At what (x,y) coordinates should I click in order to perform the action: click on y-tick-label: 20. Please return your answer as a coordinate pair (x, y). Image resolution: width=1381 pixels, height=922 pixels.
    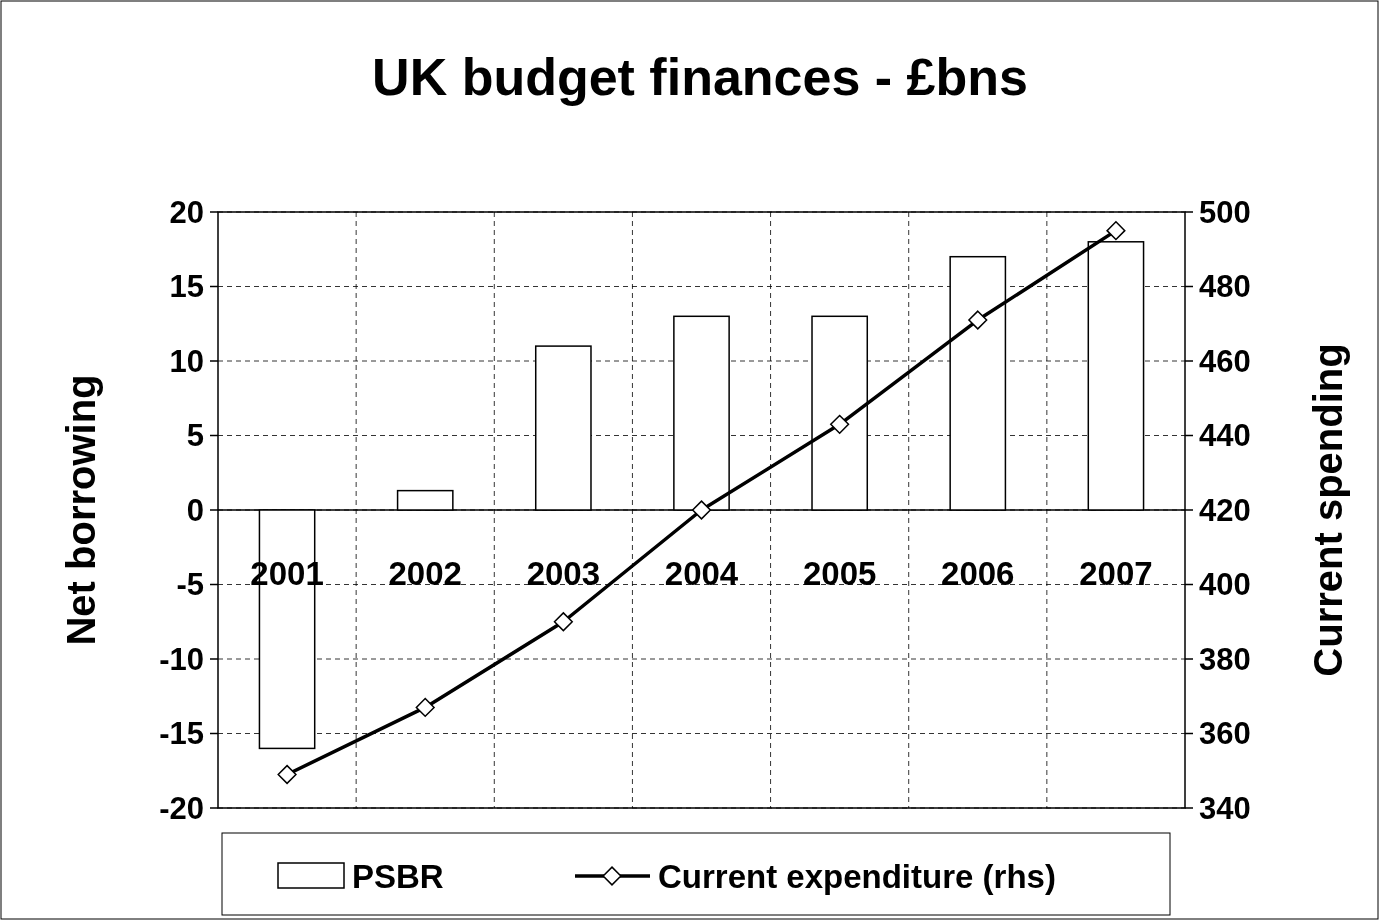
    Looking at the image, I should click on (186, 212).